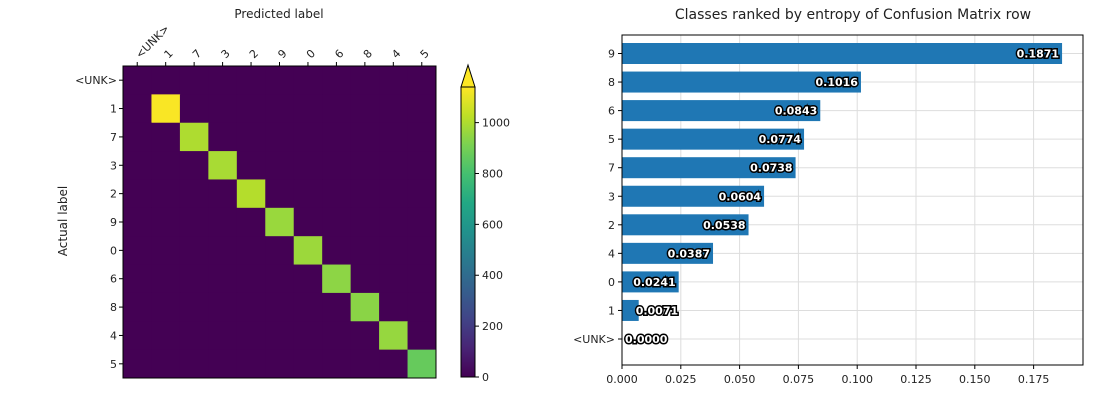  I want to click on colorbar-ticks: 0 200 400 600 800 1000, so click(492, 250).